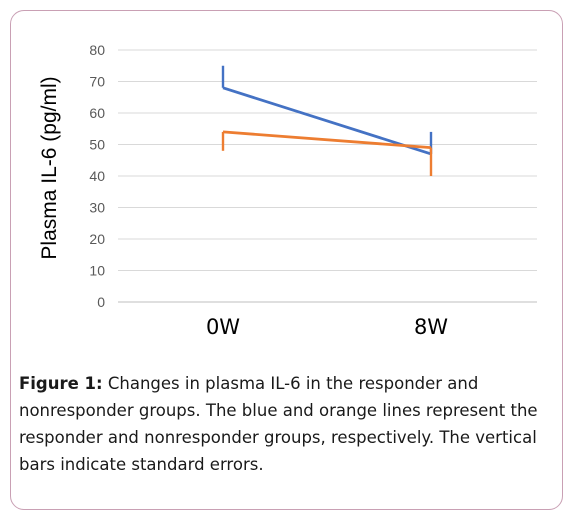  I want to click on y-tick-label: 50, so click(97, 145).